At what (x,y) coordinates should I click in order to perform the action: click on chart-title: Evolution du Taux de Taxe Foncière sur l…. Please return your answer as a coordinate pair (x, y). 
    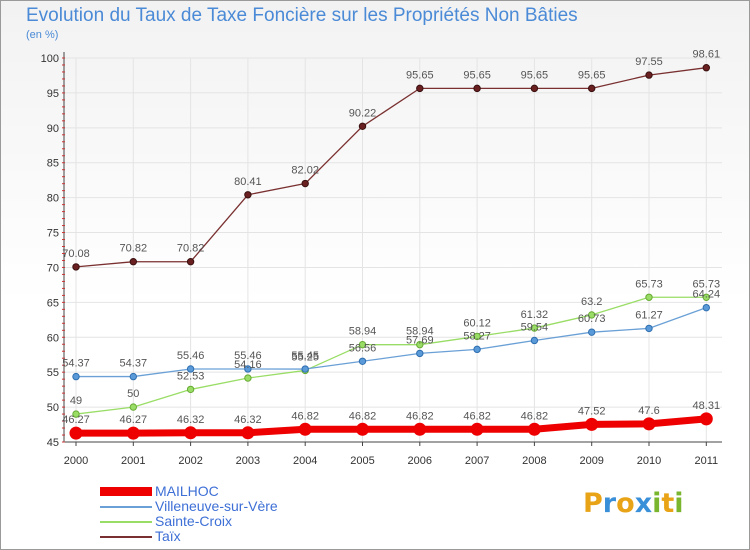
    Looking at the image, I should click on (302, 15).